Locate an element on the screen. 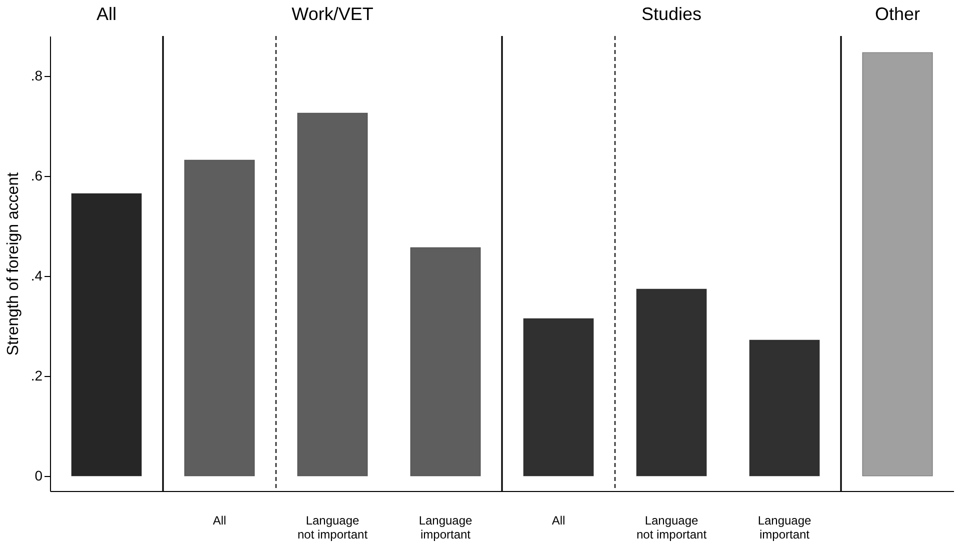  y-tick-label: .2 is located at coordinates (36, 376).